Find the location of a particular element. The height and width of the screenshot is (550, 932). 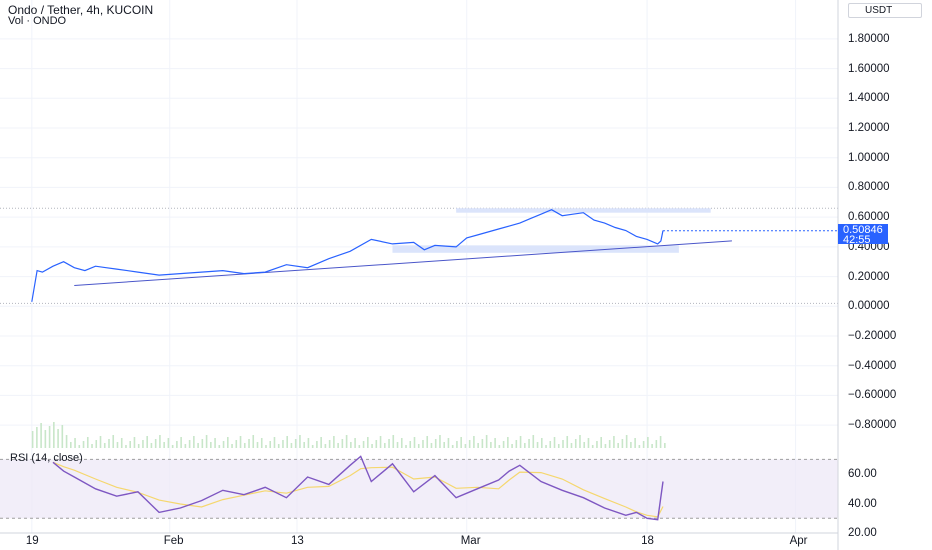

price-zones is located at coordinates (551, 230).